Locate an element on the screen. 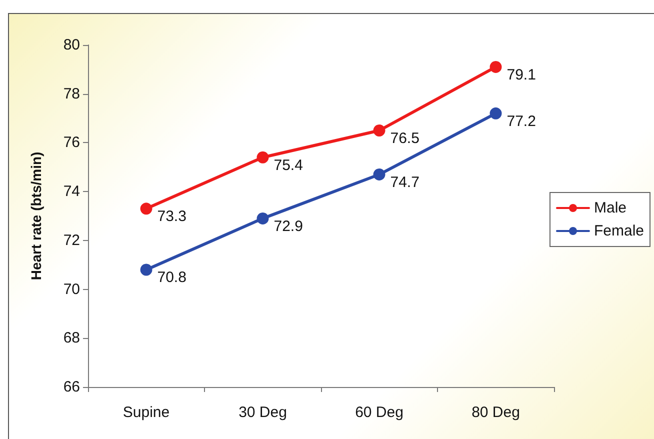 Image resolution: width=654 pixels, height=439 pixels. y-tick-label: 80 is located at coordinates (71, 45).